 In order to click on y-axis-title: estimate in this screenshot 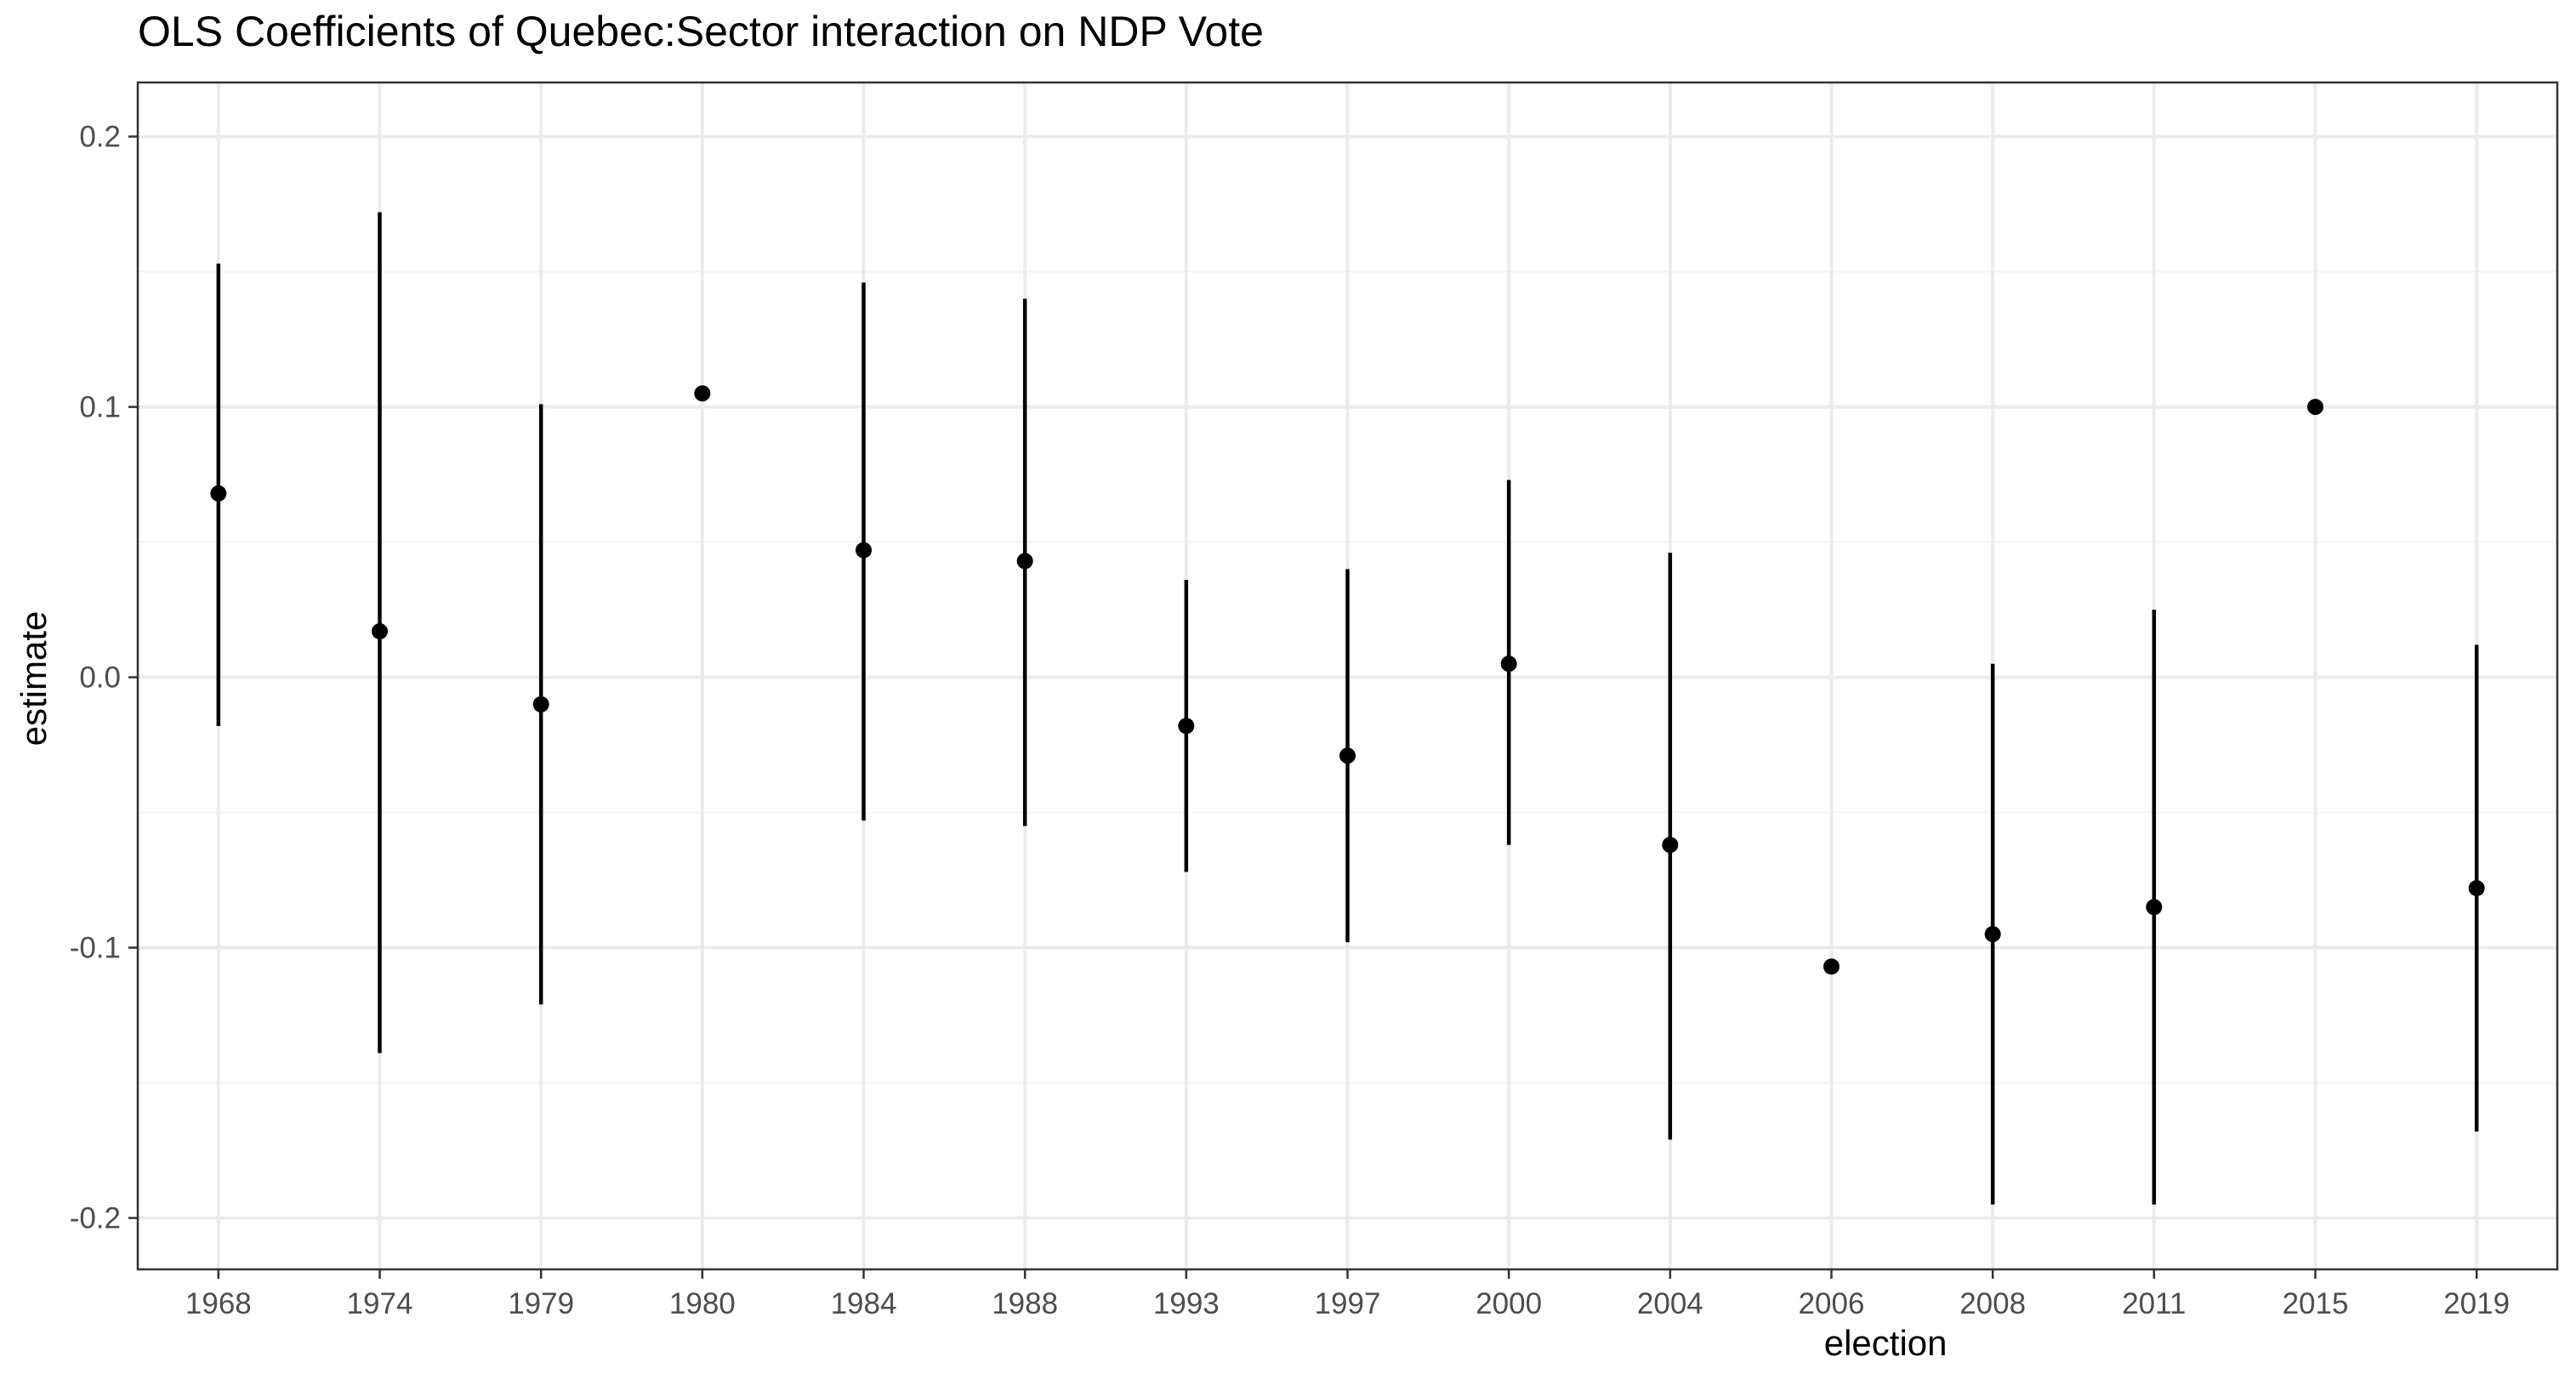, I will do `click(34, 678)`.